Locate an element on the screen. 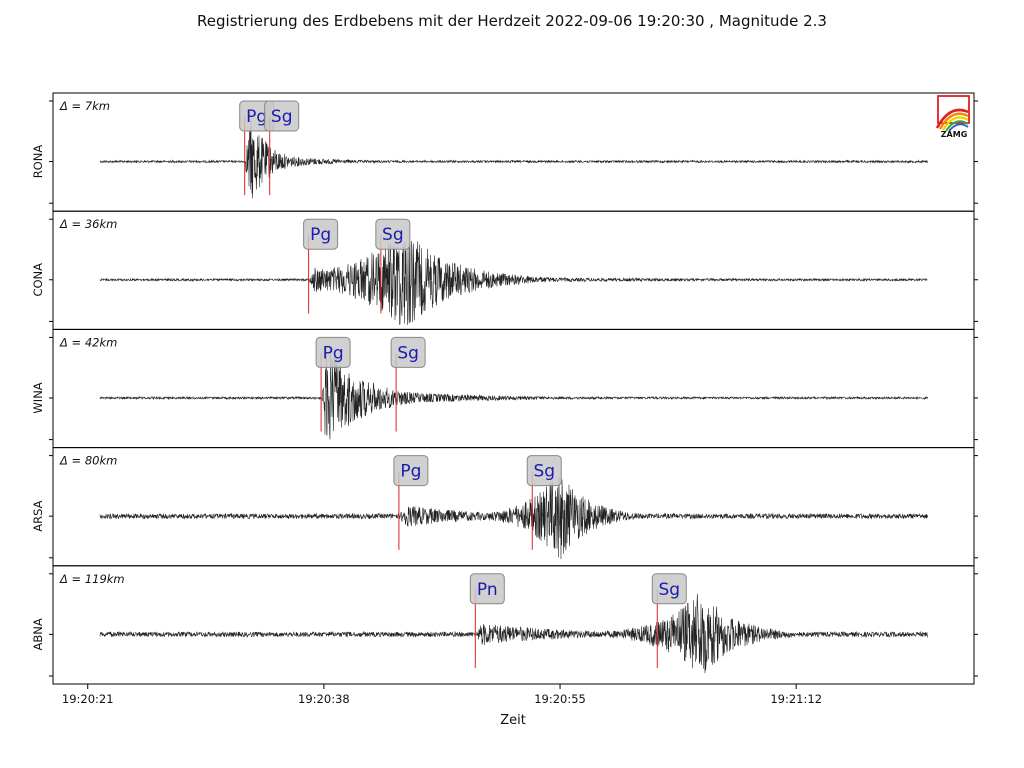 The height and width of the screenshot is (768, 1024). logo-arc-blue is located at coordinates (958, 127).